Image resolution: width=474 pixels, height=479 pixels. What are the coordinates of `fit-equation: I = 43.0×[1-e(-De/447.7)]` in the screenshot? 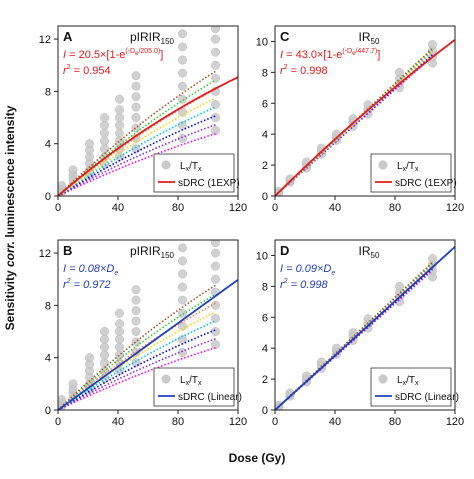 It's located at (330, 54).